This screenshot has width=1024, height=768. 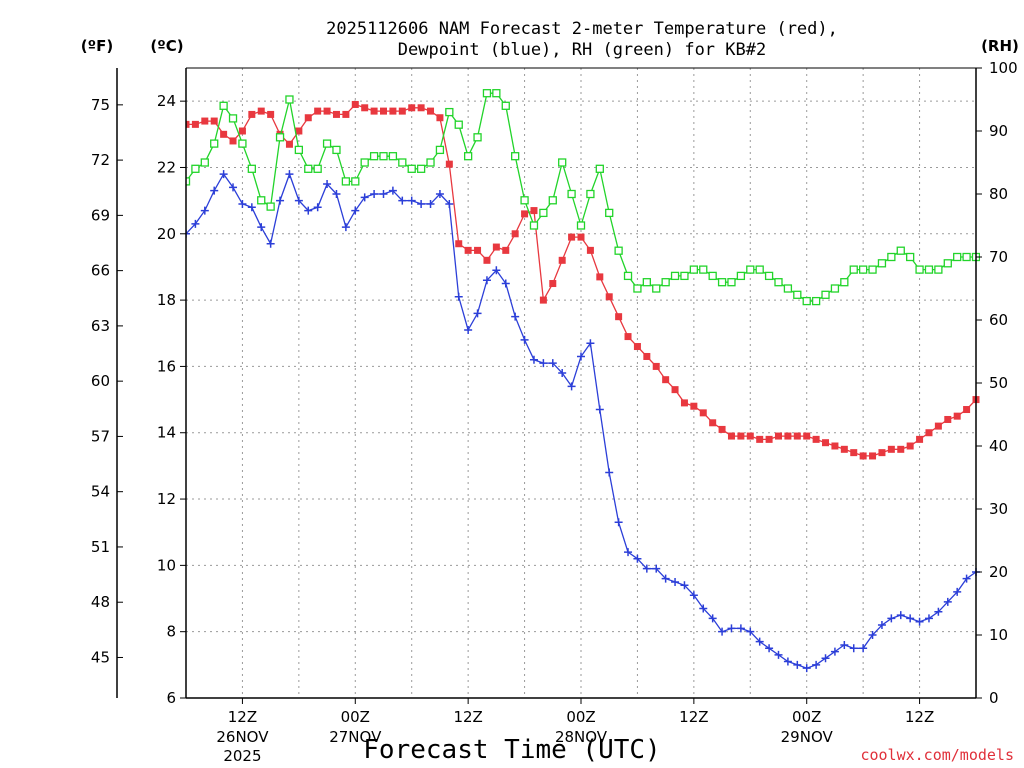 I want to click on celsius-tick-label: 22, so click(x=166, y=167).